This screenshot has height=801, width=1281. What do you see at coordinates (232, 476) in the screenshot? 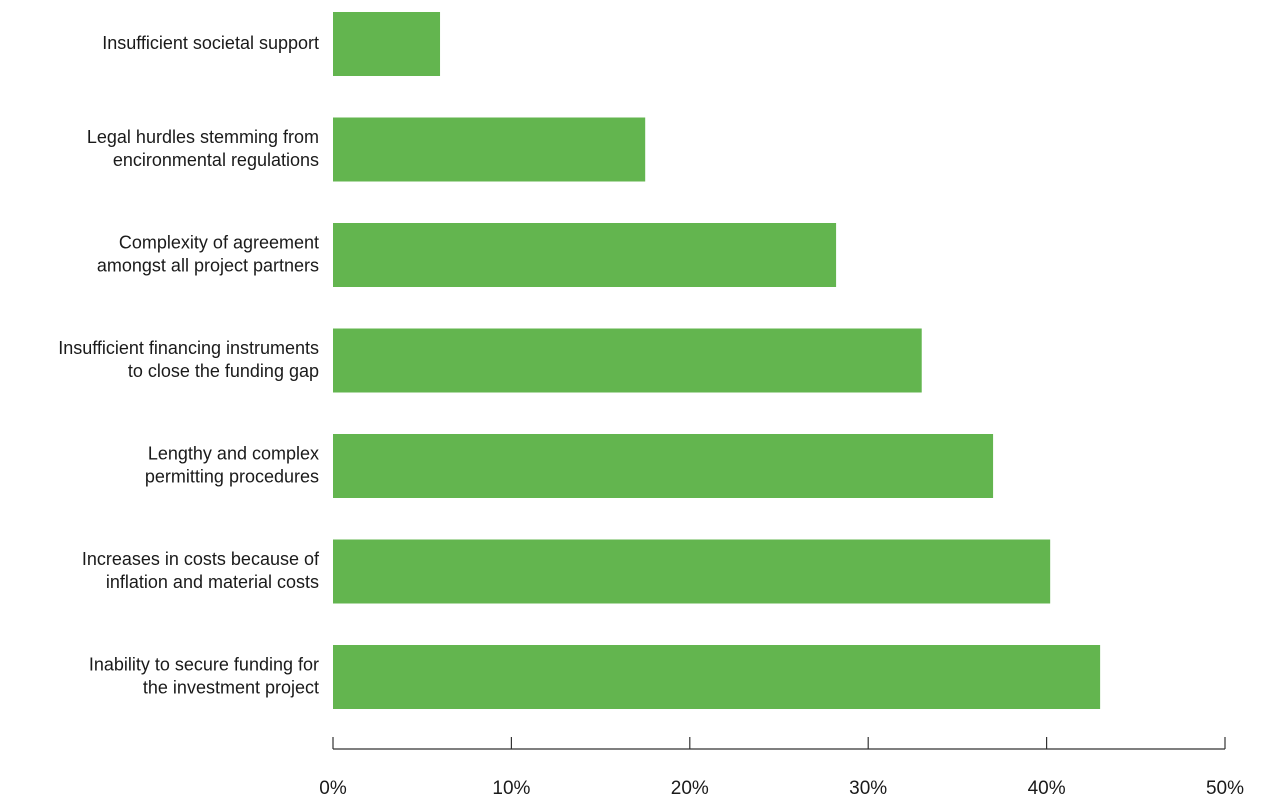
I see `category-label-line: permitting procedures` at bounding box center [232, 476].